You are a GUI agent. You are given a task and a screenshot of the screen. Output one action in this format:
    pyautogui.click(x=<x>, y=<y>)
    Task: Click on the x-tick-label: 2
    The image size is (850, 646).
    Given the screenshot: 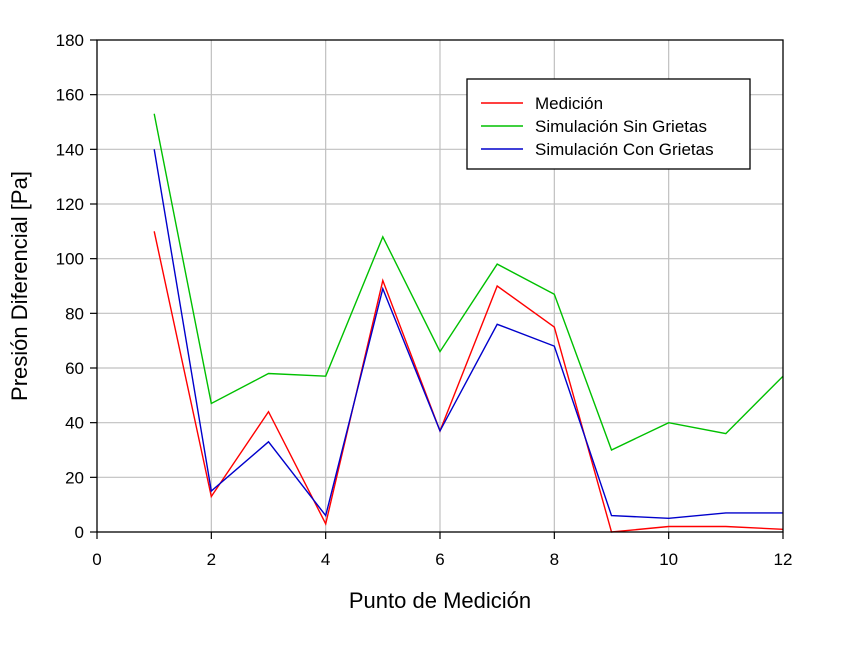 What is the action you would take?
    pyautogui.click(x=211, y=559)
    